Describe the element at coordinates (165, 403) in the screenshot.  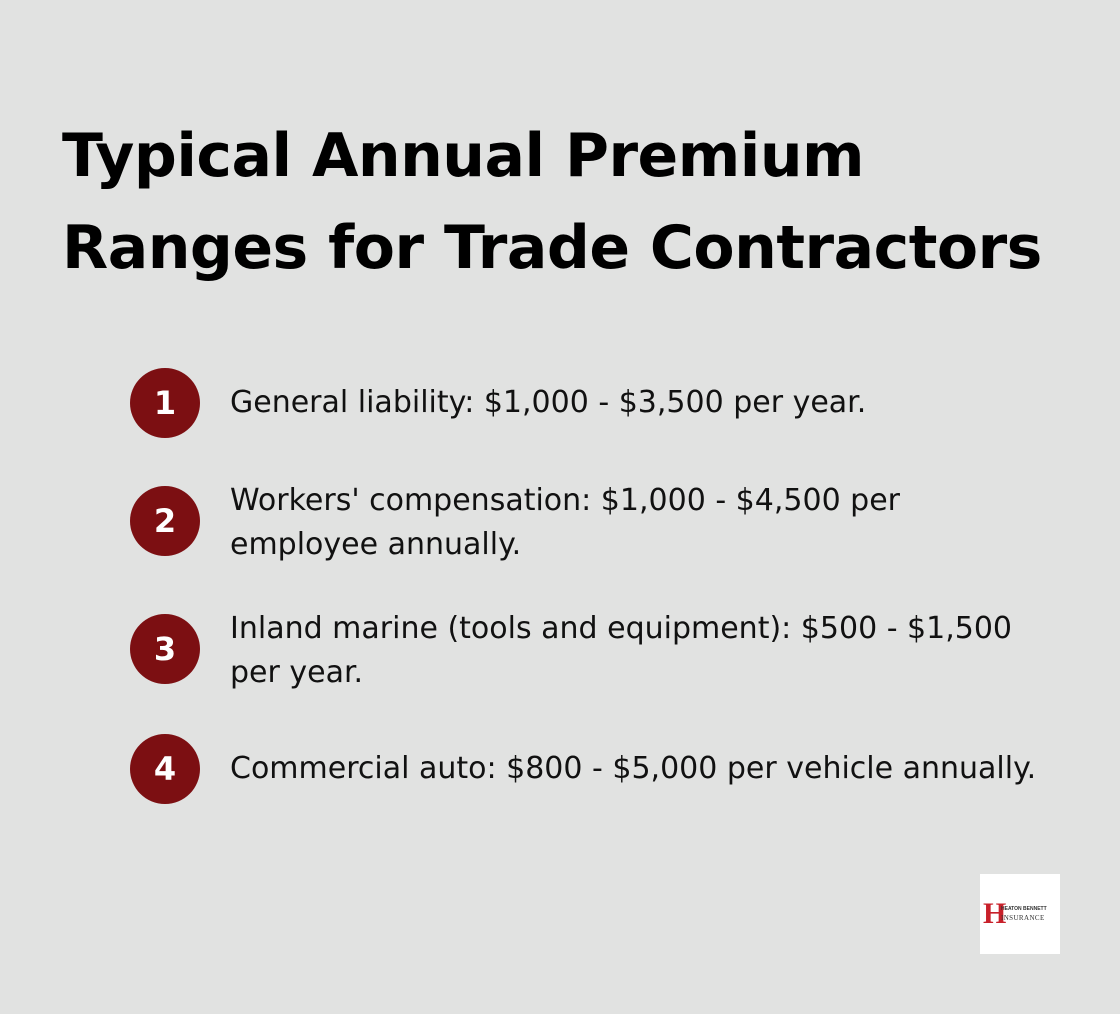
I see `number-badge: 1` at that location.